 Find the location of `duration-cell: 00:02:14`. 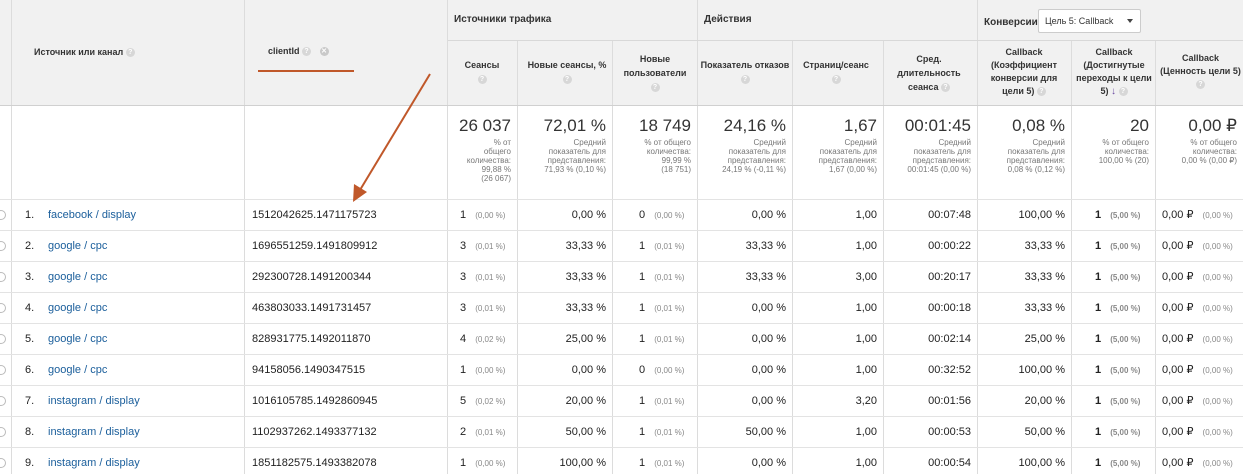

duration-cell: 00:02:14 is located at coordinates (949, 339).